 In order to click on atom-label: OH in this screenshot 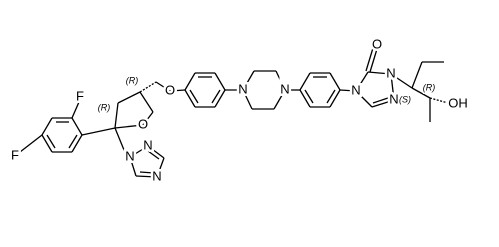, I will do `click(458, 102)`.